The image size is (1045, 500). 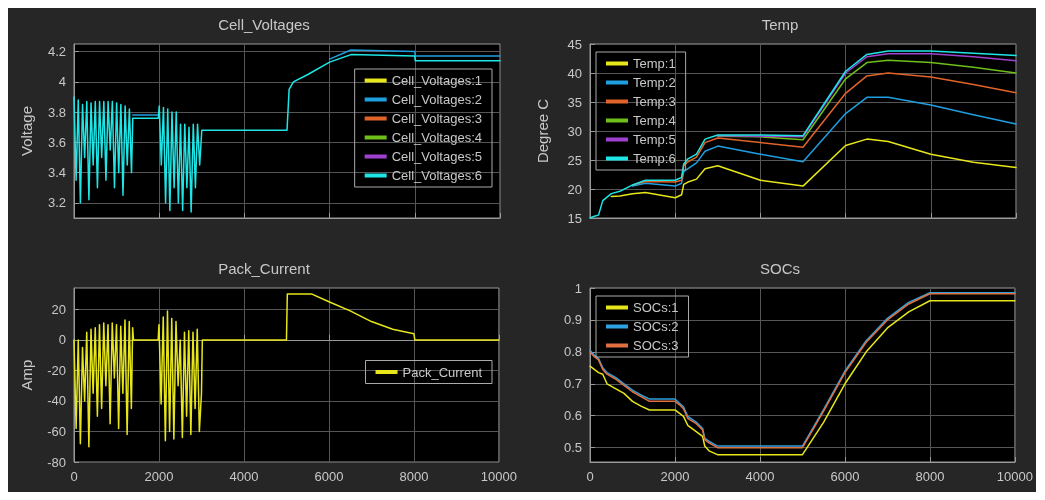 What do you see at coordinates (62, 82) in the screenshot?
I see `y-tick-label: 4` at bounding box center [62, 82].